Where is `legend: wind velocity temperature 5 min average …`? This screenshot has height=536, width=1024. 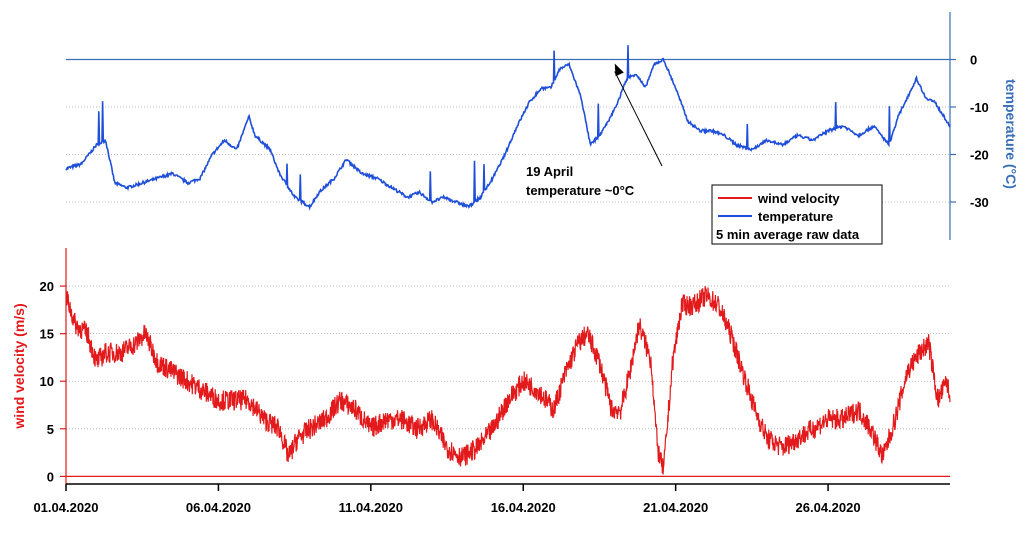 legend: wind velocity temperature 5 min average … is located at coordinates (797, 214).